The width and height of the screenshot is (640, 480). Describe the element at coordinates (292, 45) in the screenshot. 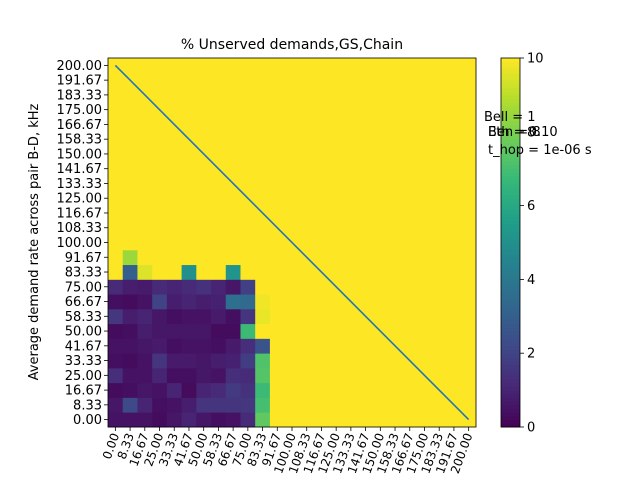

I see `chart-title: % Unserved demands,GS,Chain` at that location.